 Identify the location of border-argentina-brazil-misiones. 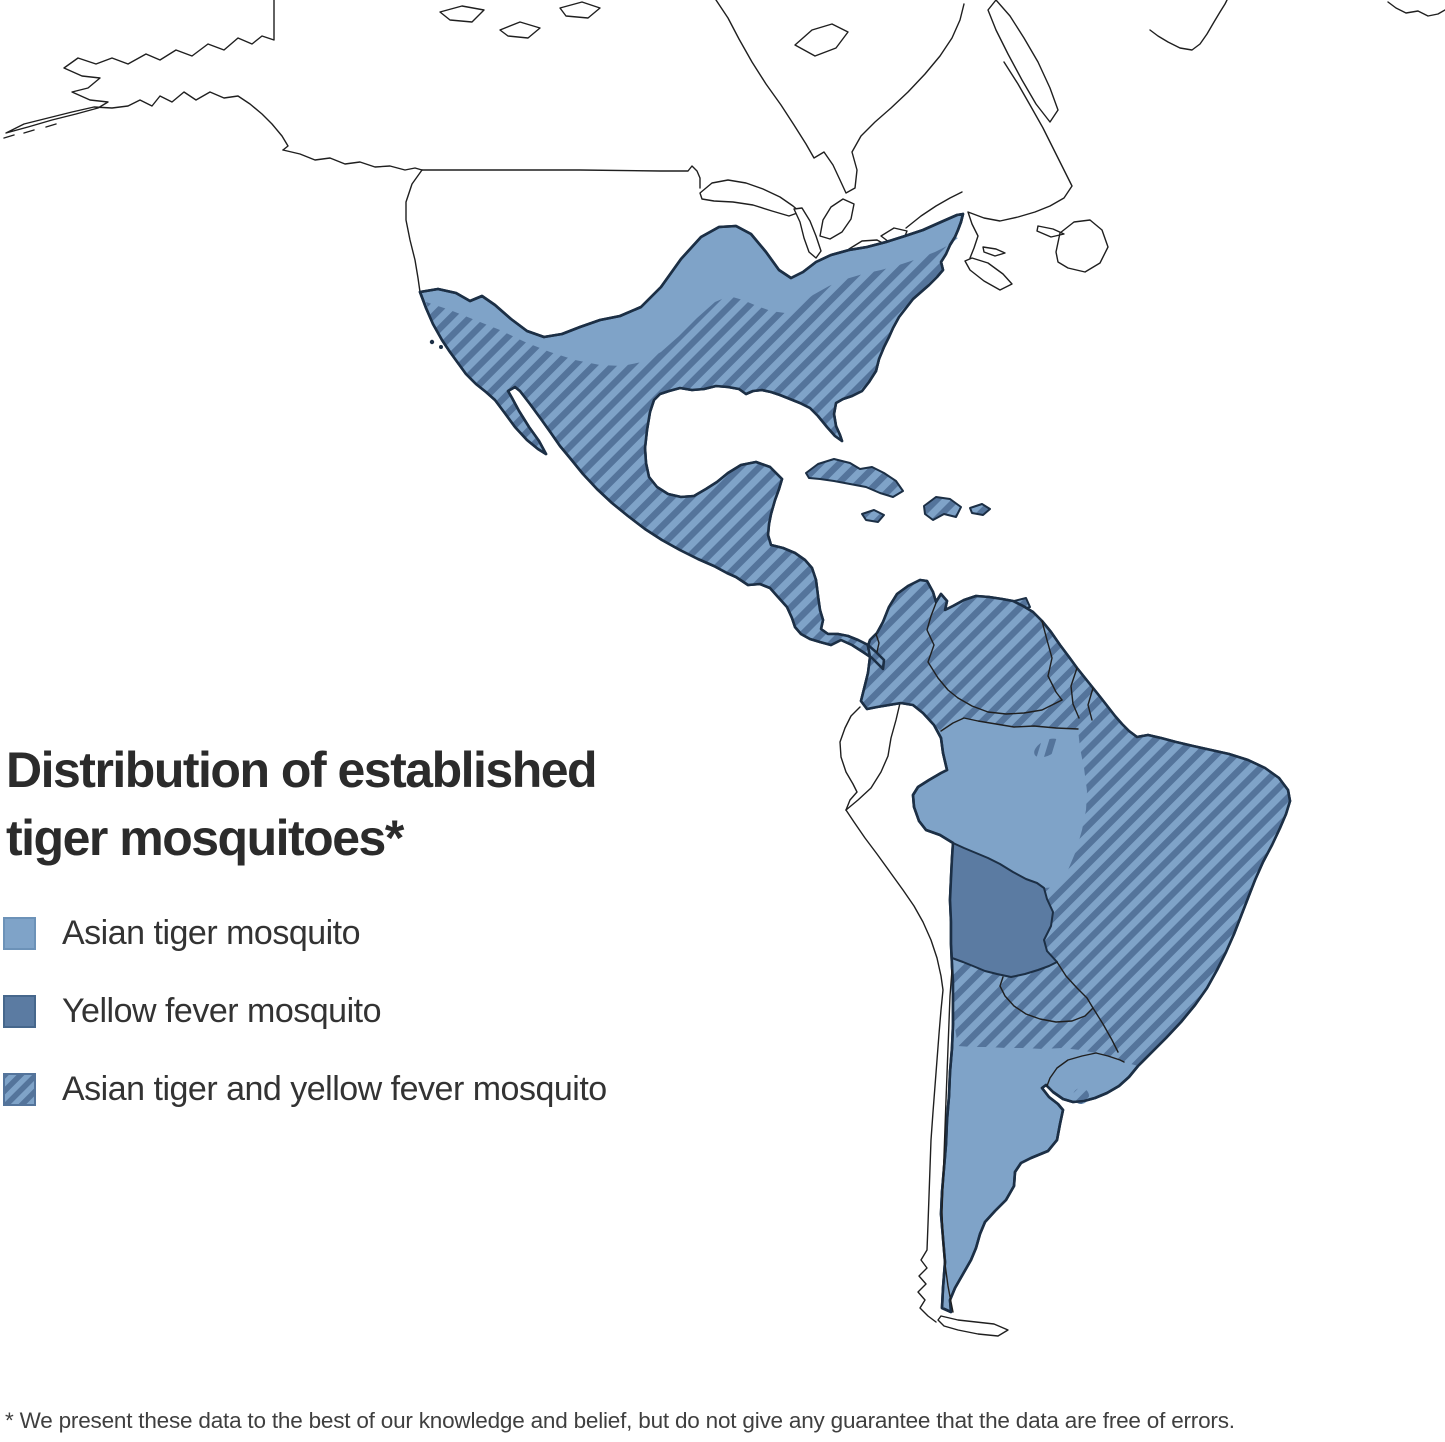
(1105, 1030).